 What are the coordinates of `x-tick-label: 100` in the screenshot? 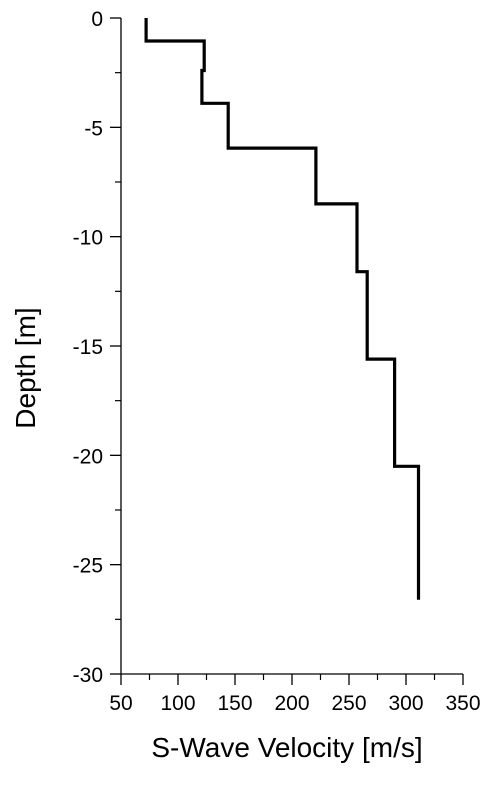 It's located at (177, 703).